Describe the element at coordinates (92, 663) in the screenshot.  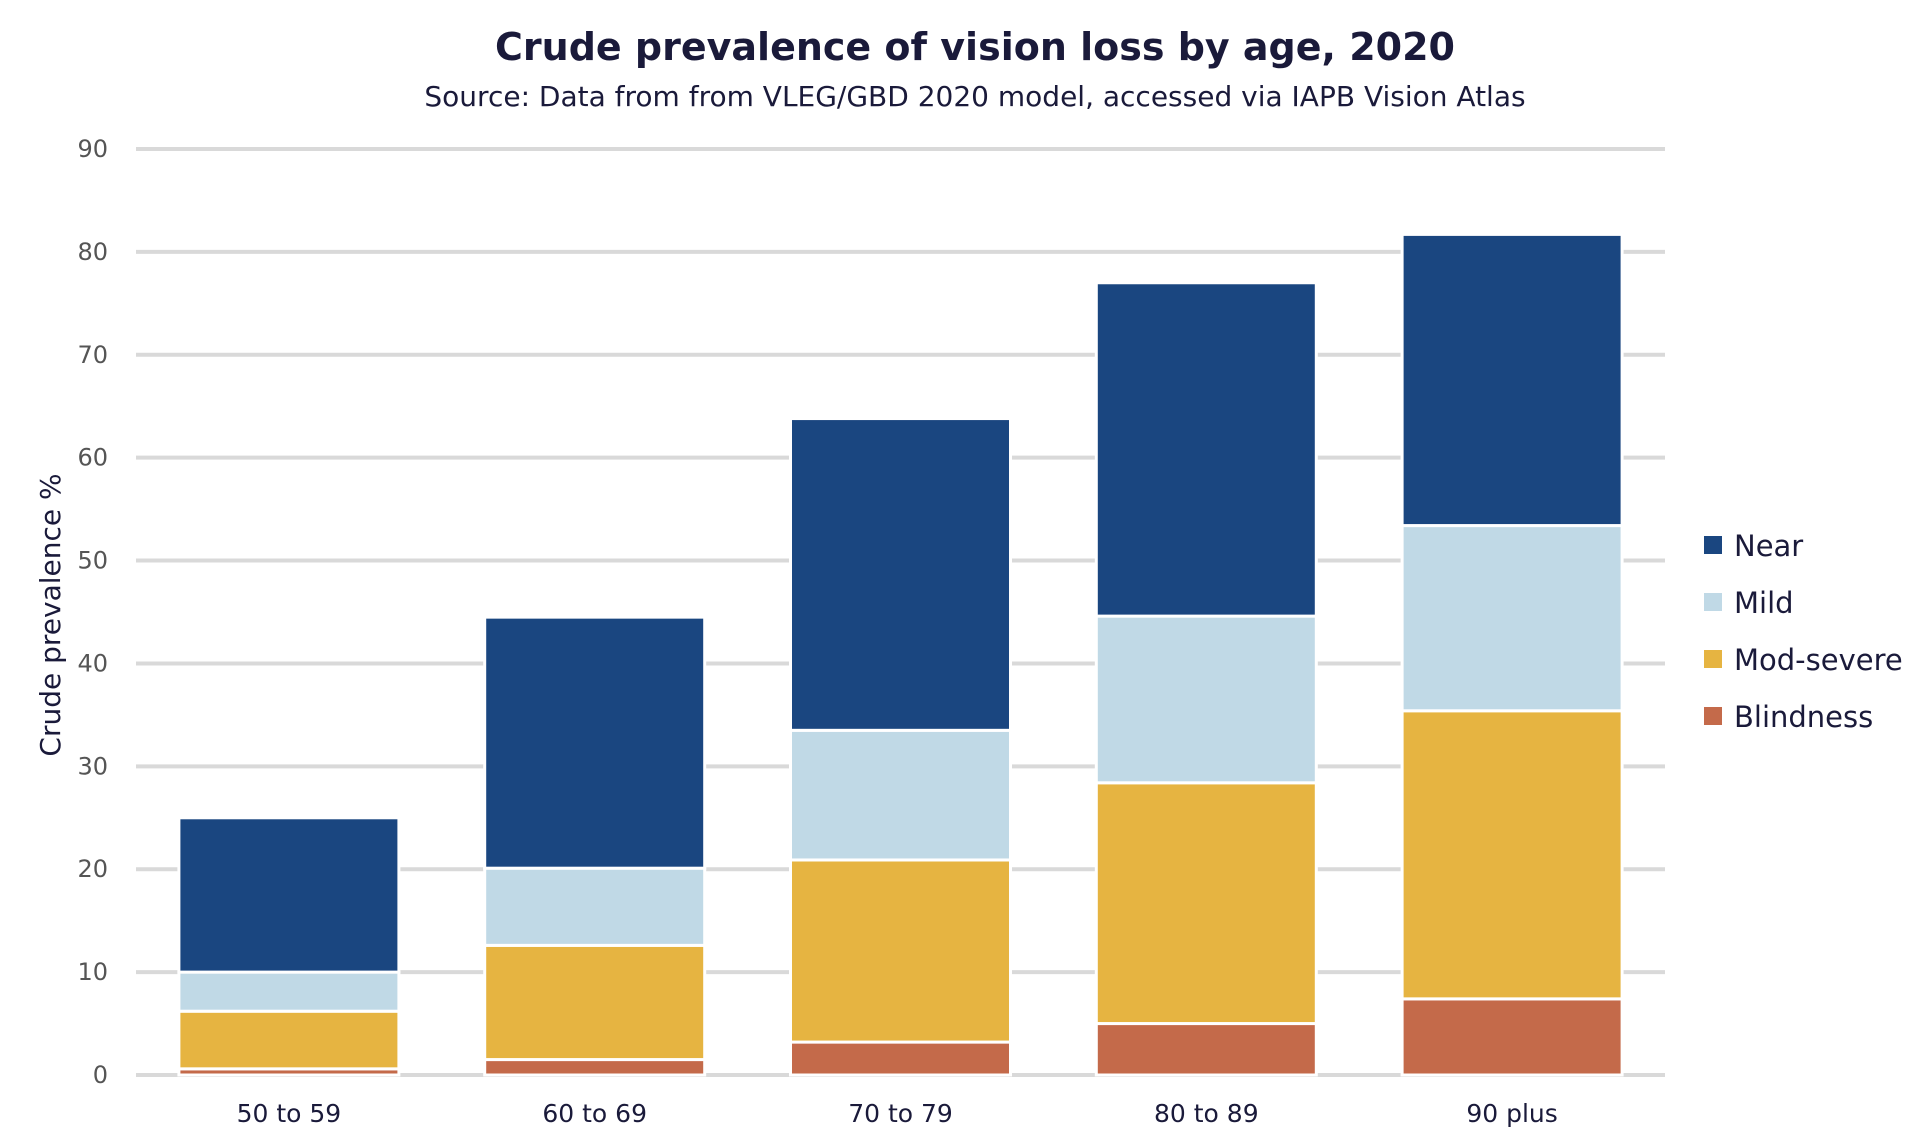
I see `y-tick-label: 40` at that location.